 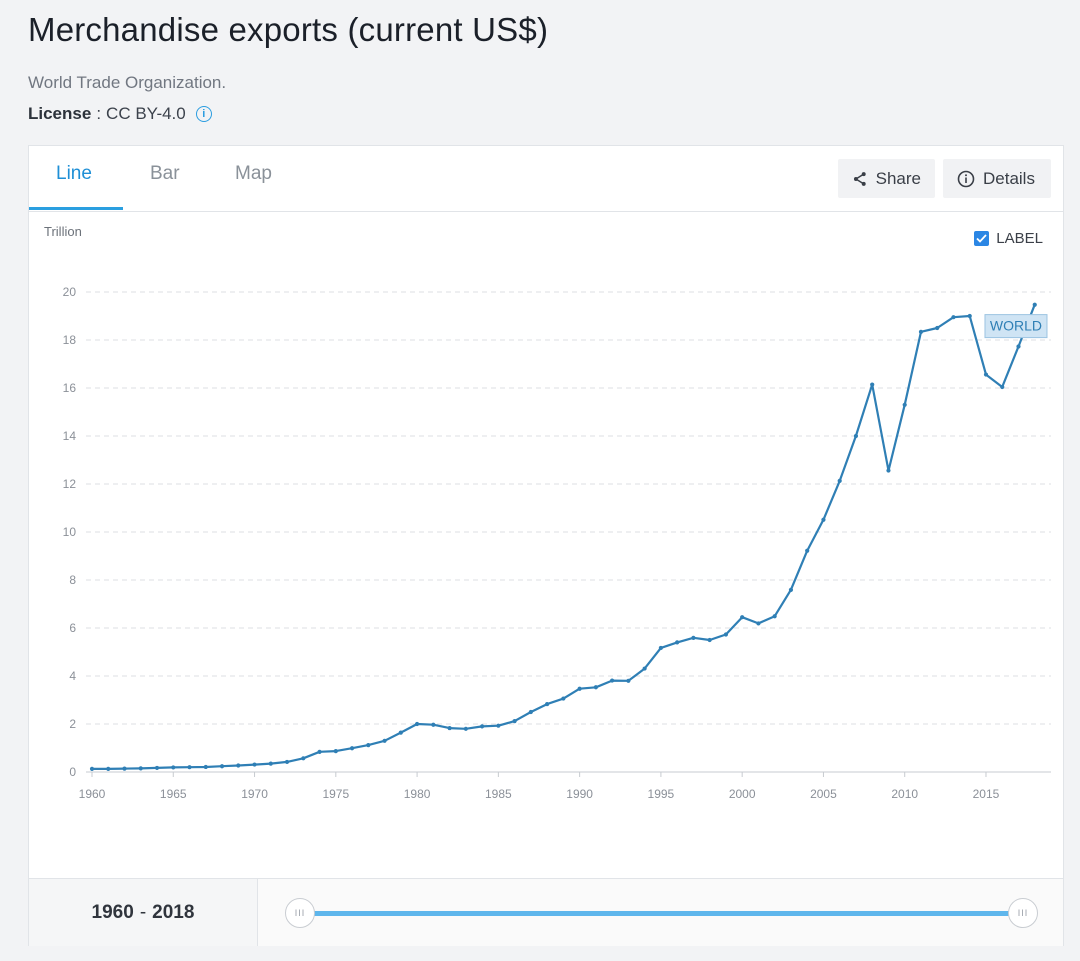 What do you see at coordinates (63, 231) in the screenshot?
I see `y-axis-unit-label: Trillion` at bounding box center [63, 231].